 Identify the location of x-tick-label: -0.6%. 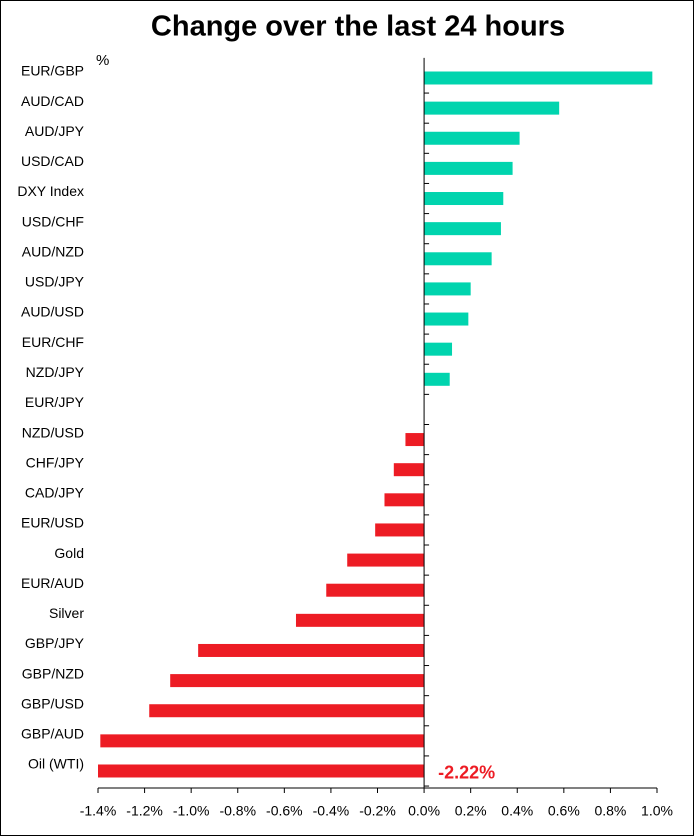
(284, 811).